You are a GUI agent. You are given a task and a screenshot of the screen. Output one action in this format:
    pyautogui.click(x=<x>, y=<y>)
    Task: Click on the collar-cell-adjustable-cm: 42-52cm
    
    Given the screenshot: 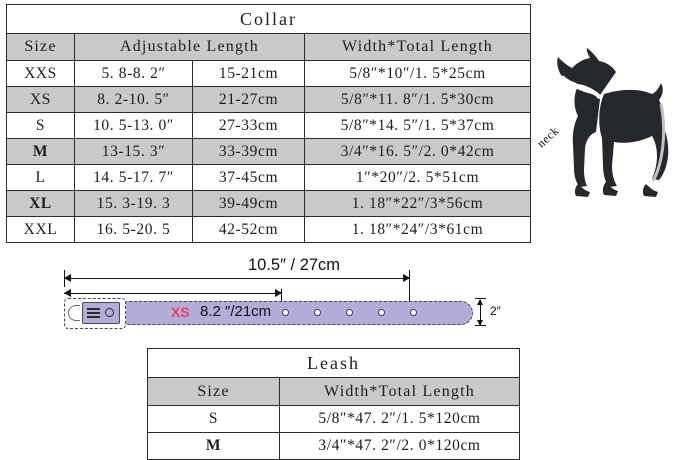 What is the action you would take?
    pyautogui.click(x=248, y=229)
    